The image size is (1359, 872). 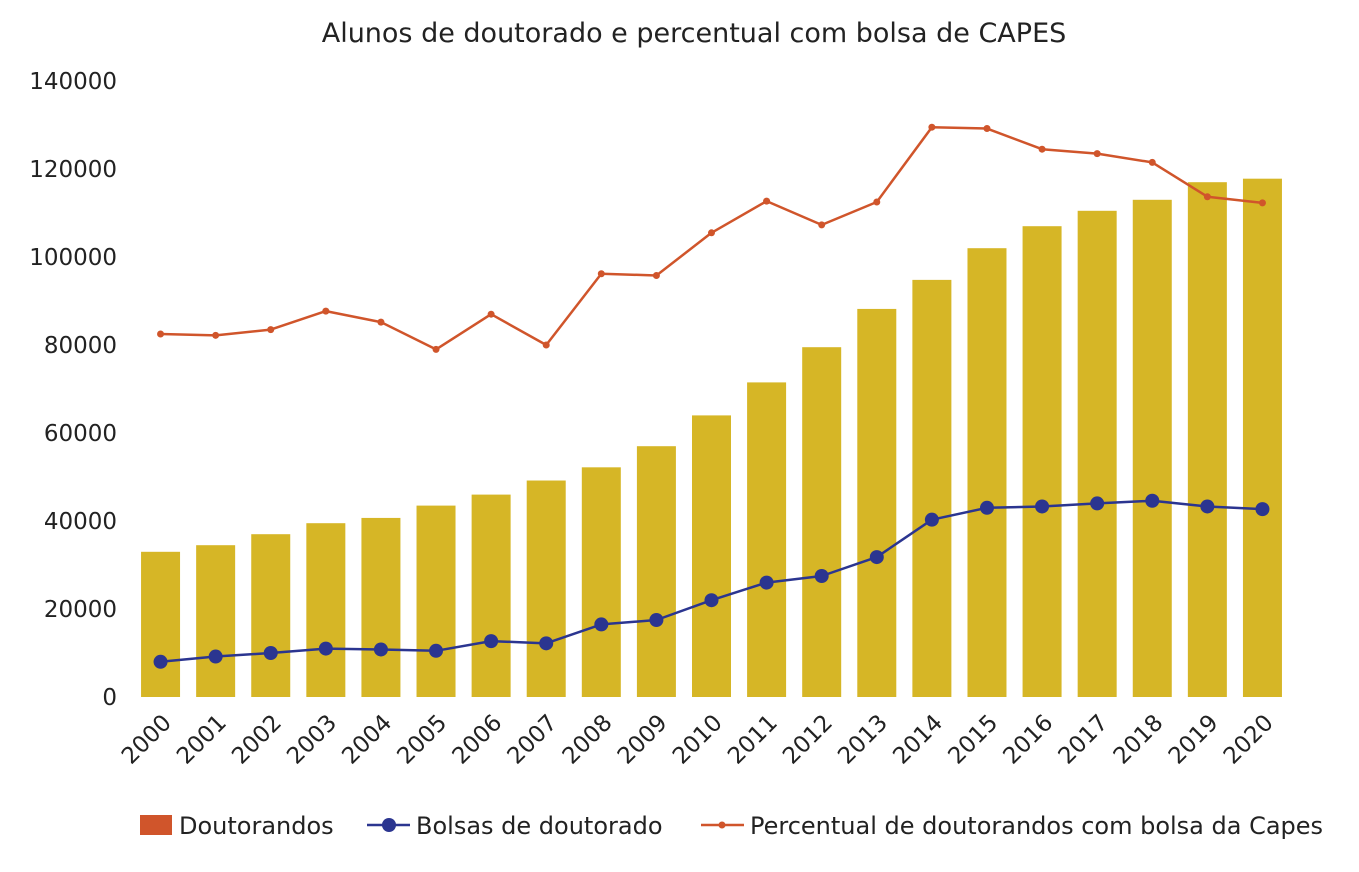 I want to click on bar-doutorandos-2014, so click(x=932, y=488).